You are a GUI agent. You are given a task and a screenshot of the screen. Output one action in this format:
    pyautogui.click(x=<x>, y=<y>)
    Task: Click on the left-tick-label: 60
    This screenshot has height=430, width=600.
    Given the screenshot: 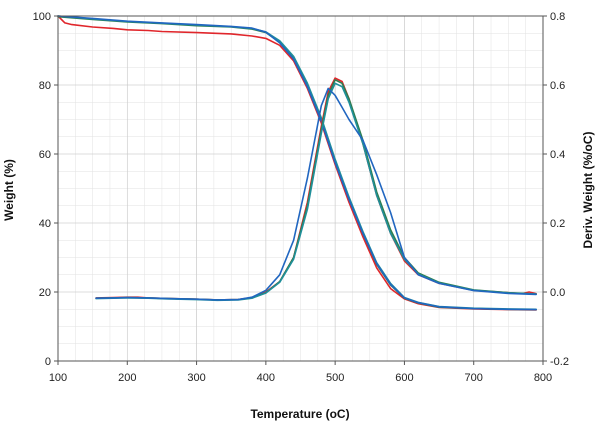 What is the action you would take?
    pyautogui.click(x=45, y=155)
    